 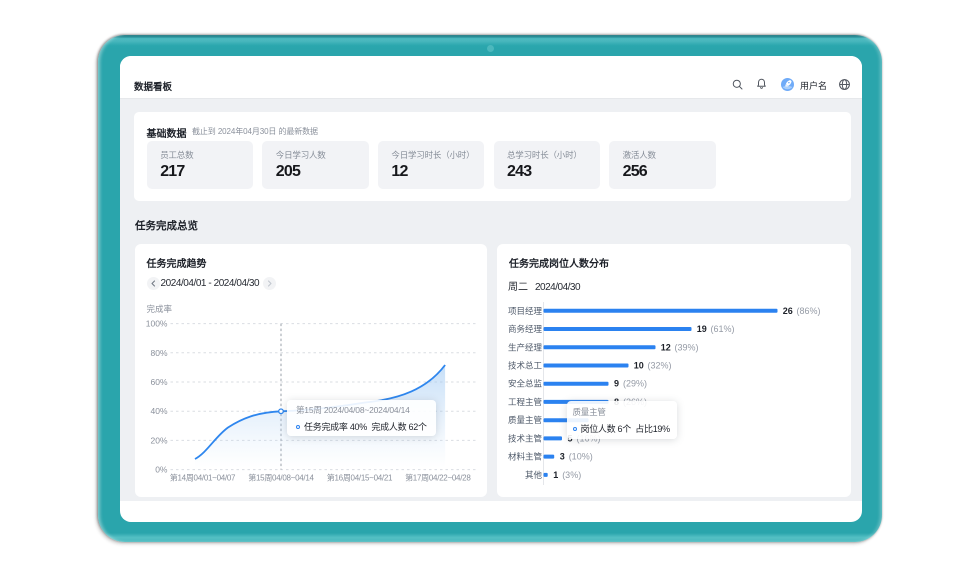 I want to click on svg-text: 40%, so click(x=158, y=411).